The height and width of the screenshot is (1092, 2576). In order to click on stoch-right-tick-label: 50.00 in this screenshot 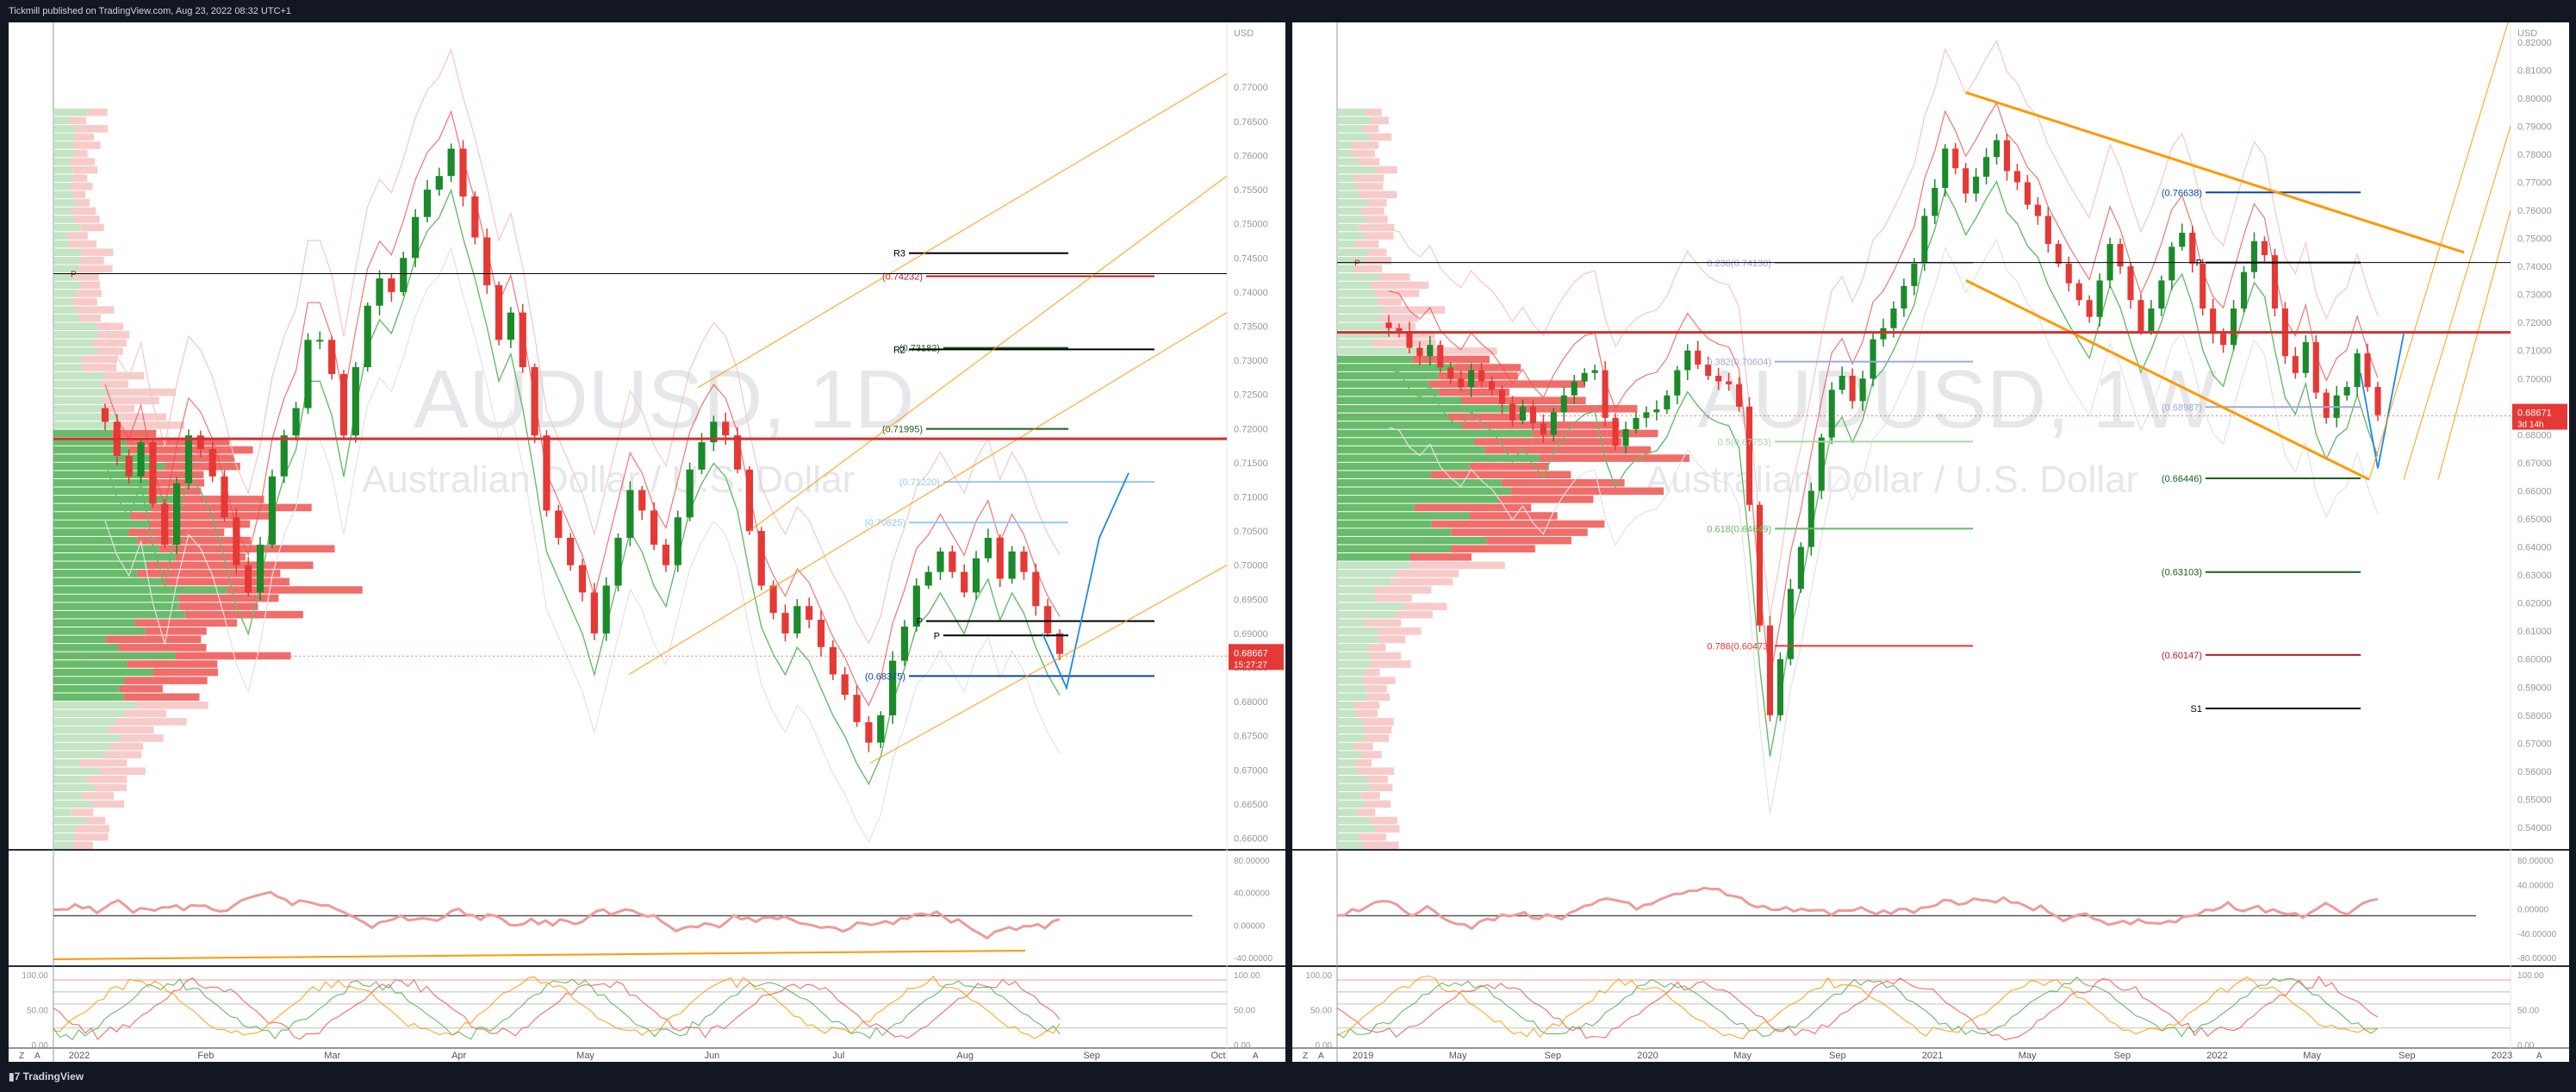, I will do `click(1245, 1012)`.